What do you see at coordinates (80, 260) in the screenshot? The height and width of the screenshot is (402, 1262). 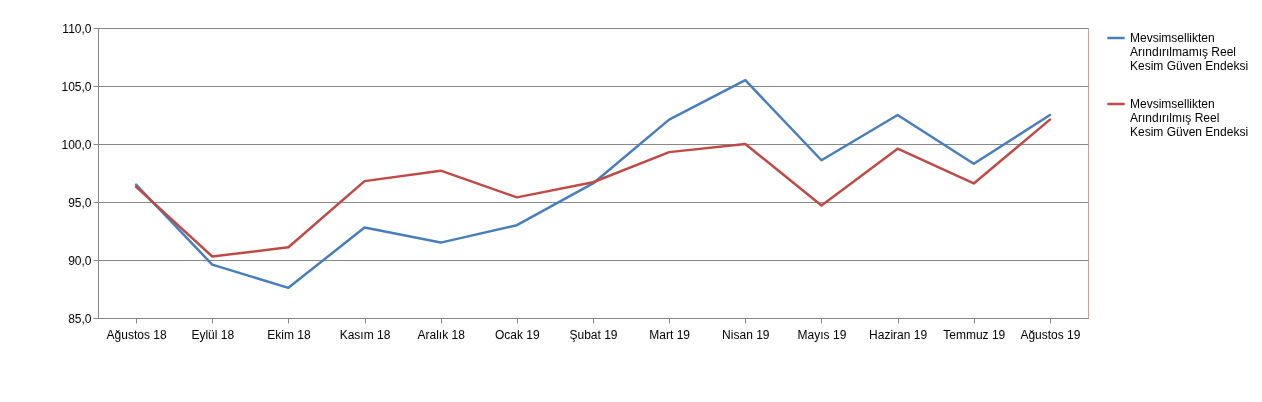 I see `y-tick-label: 90,0` at bounding box center [80, 260].